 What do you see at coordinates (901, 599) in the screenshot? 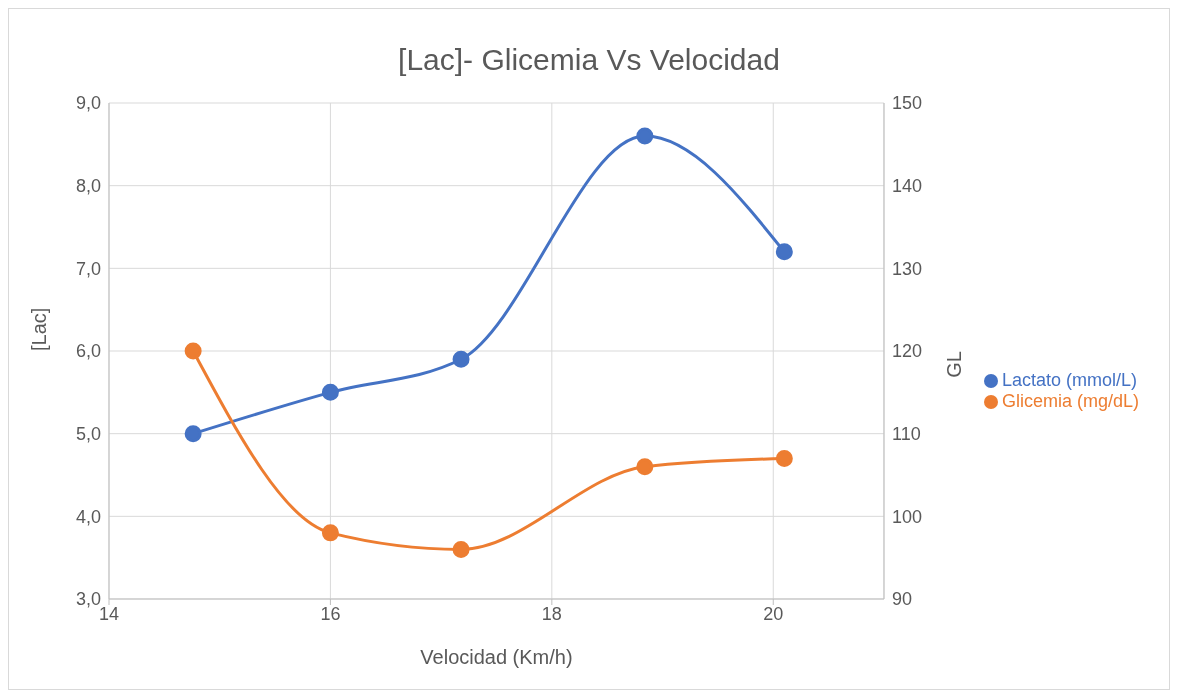
I see `y2-tick-label: 90` at bounding box center [901, 599].